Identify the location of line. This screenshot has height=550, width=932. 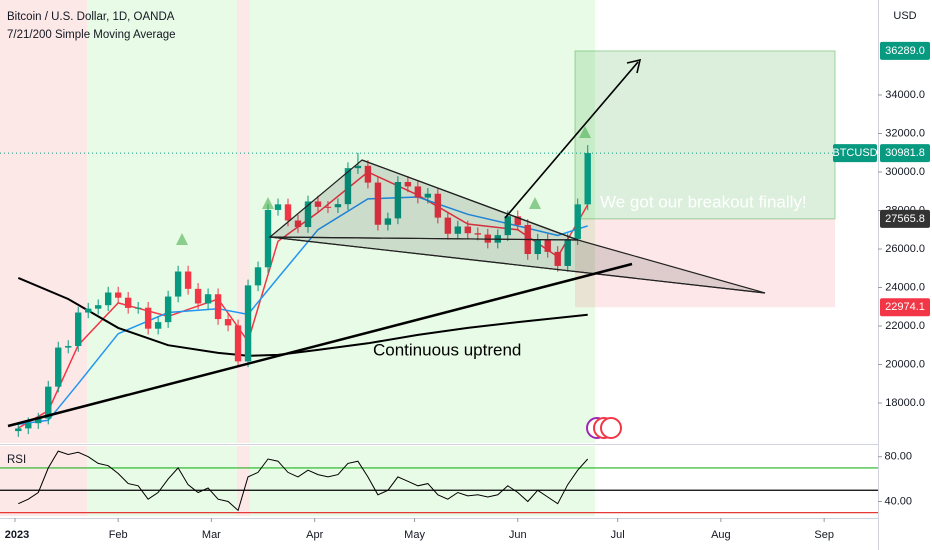
(303, 481).